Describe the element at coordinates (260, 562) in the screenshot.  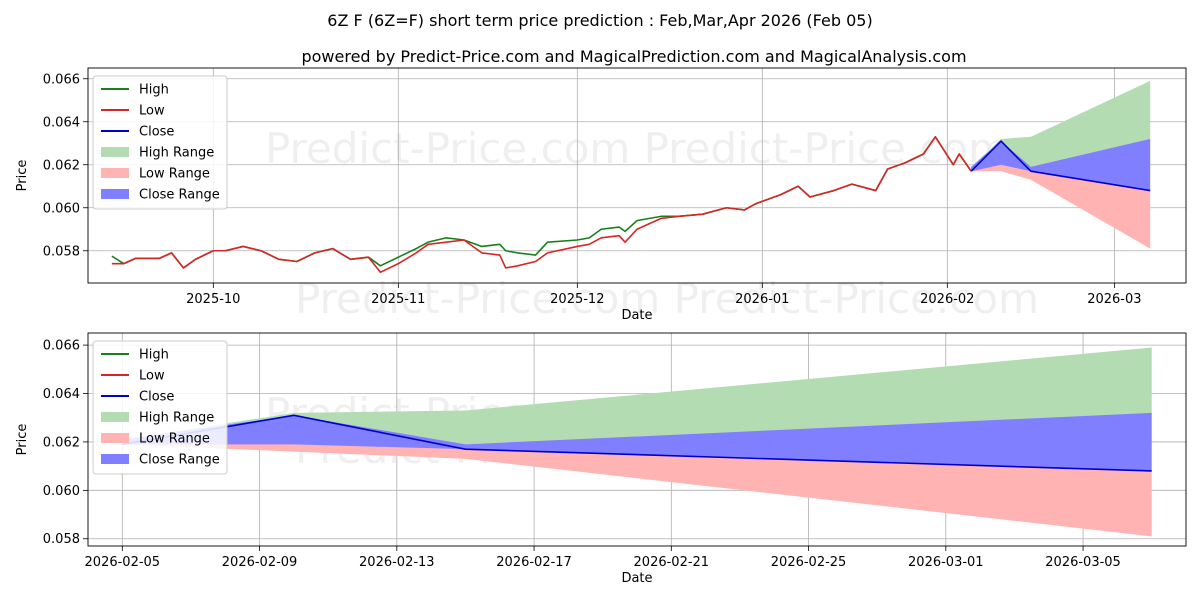
I see `x-tick-label: 2026-02-09` at that location.